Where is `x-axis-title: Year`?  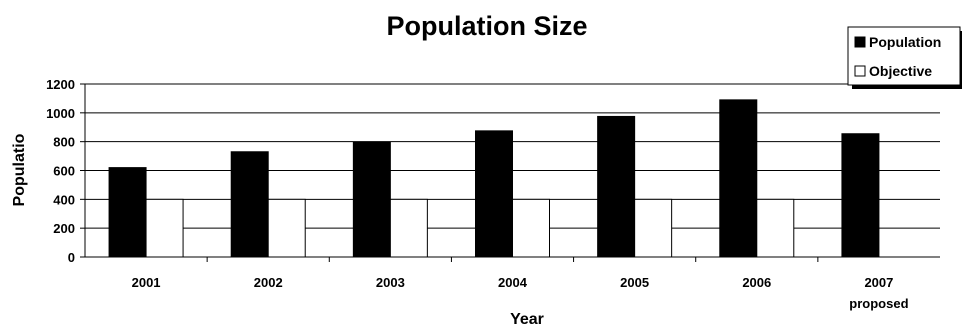
x-axis-title: Year is located at coordinates (527, 319).